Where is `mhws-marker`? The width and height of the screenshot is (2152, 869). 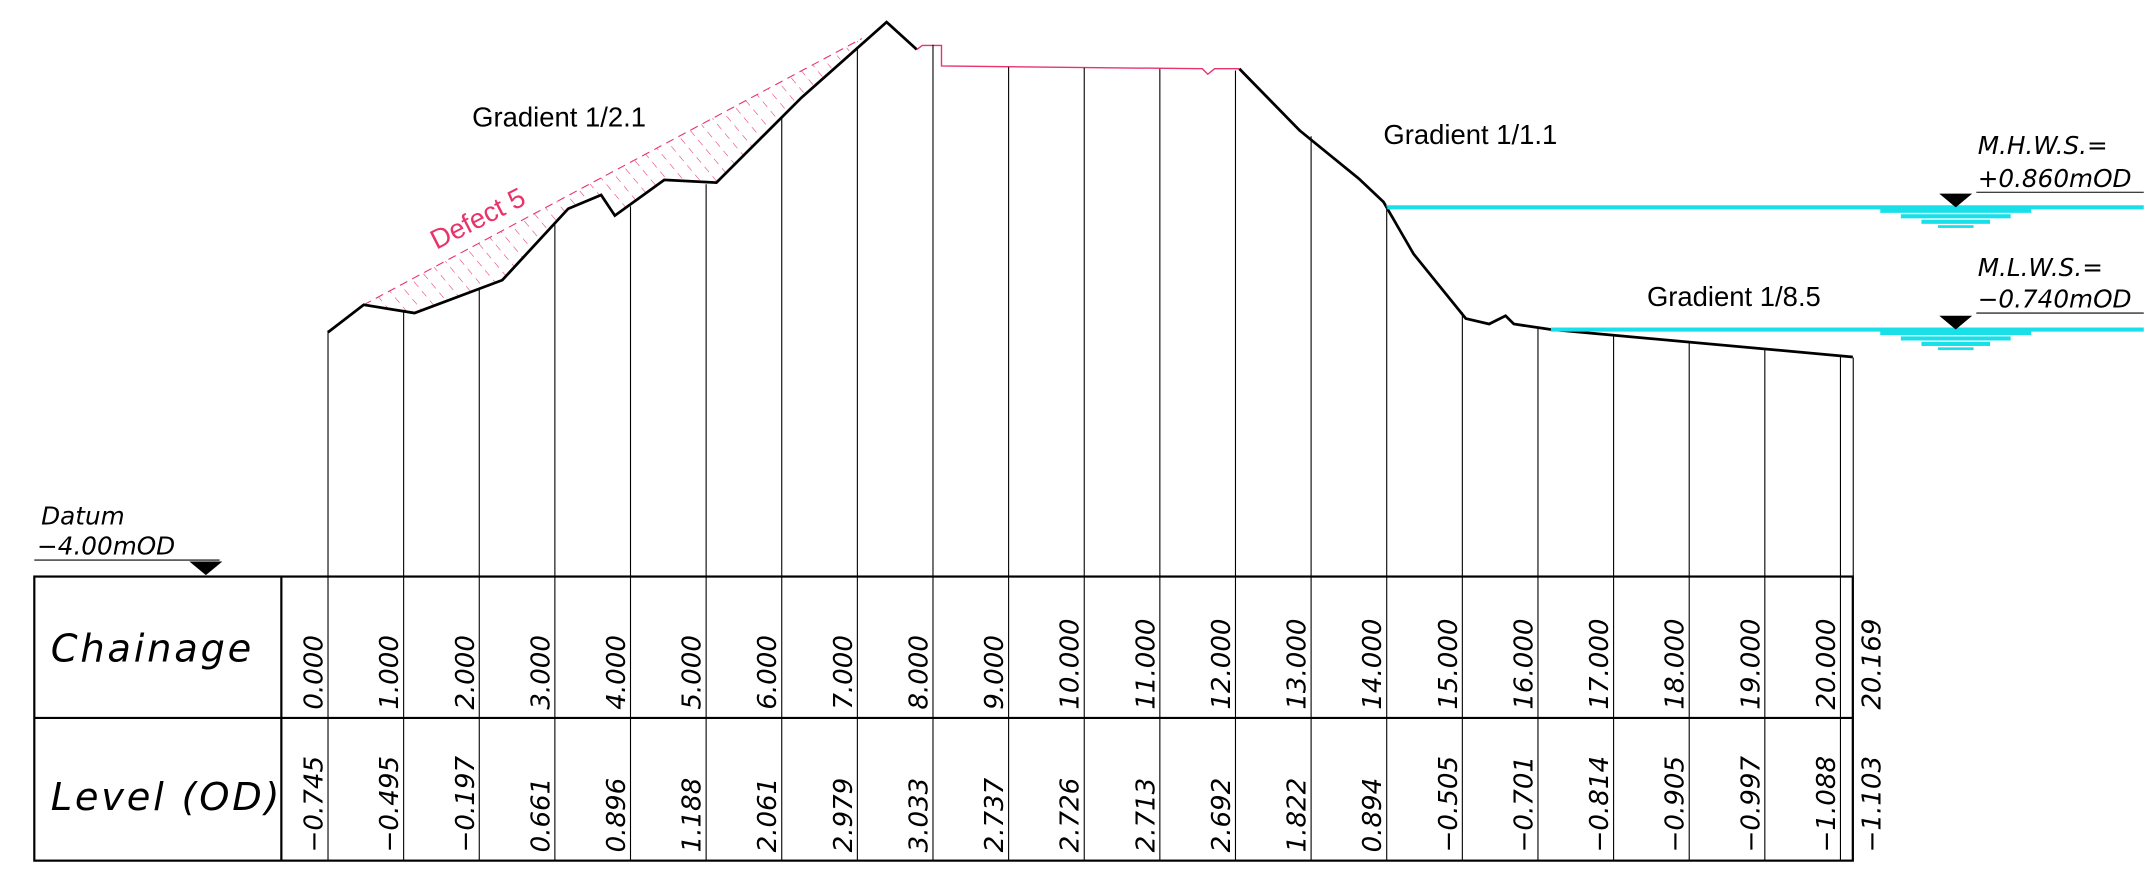
mhws-marker is located at coordinates (1956, 200).